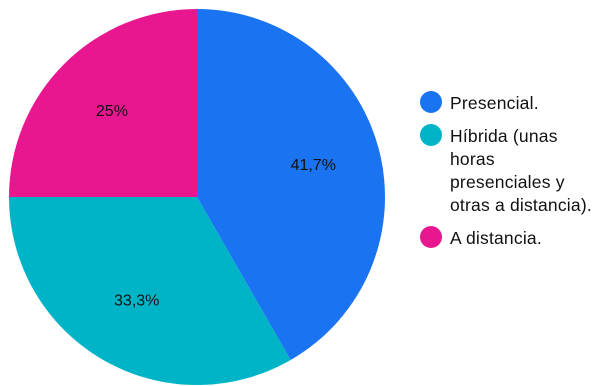 The image size is (599, 386). What do you see at coordinates (136, 300) in the screenshot?
I see `slice-label-hibrida: 33,3%` at bounding box center [136, 300].